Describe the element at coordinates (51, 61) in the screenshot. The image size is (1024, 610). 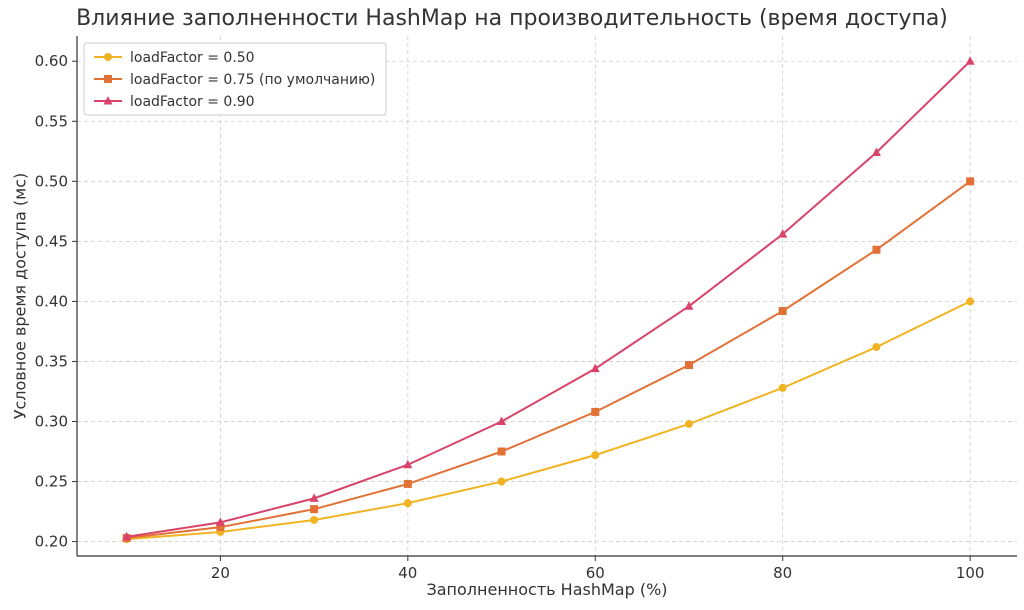
I see `y-tick-label: 0.60` at that location.